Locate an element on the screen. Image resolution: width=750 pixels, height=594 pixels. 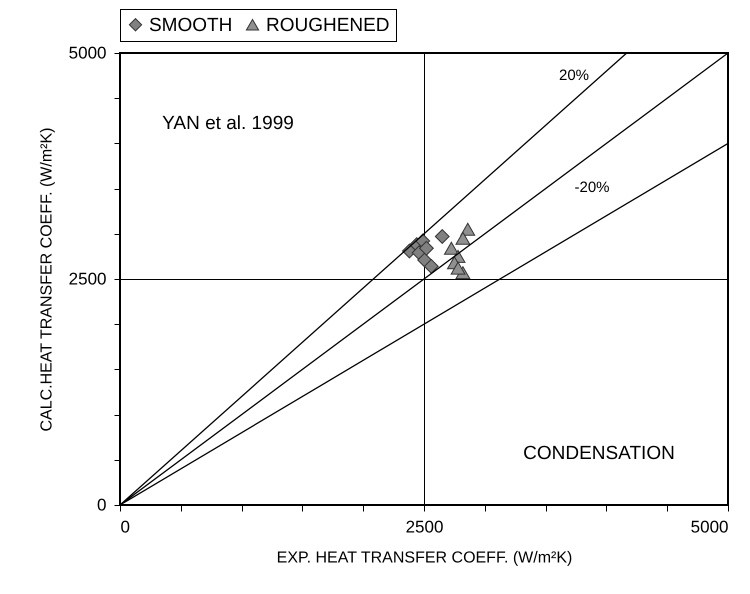
legend-label: ROUGHENED is located at coordinates (328, 25).